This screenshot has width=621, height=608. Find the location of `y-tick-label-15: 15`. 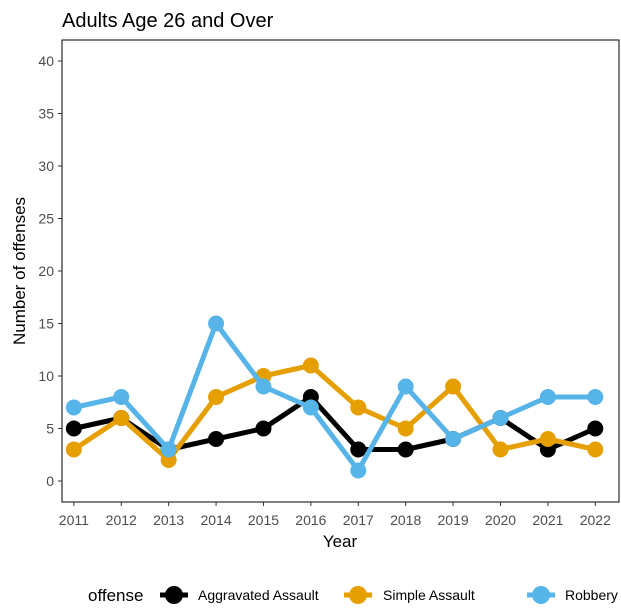

y-tick-label-15: 15 is located at coordinates (46, 324).